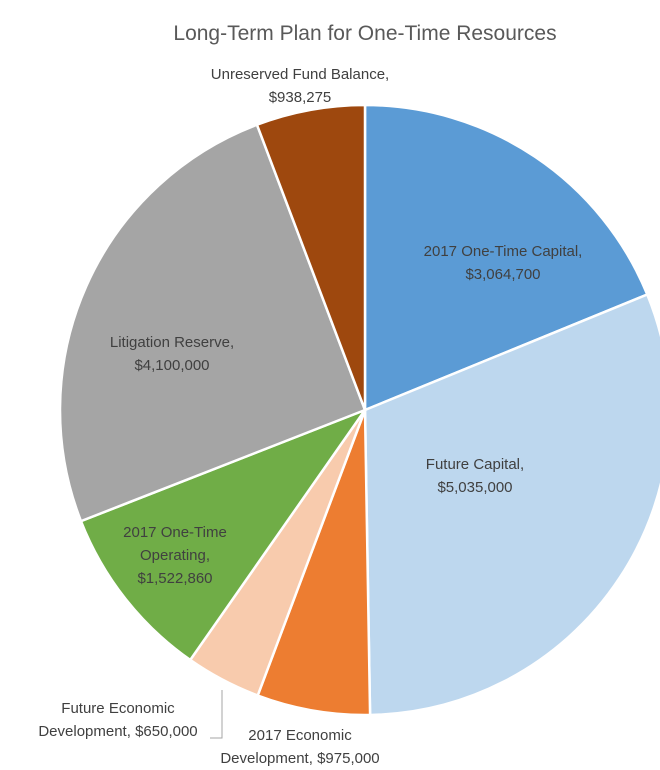 This screenshot has width=660, height=770. I want to click on data-label: Future Capital, $5,035,000, so click(475, 476).